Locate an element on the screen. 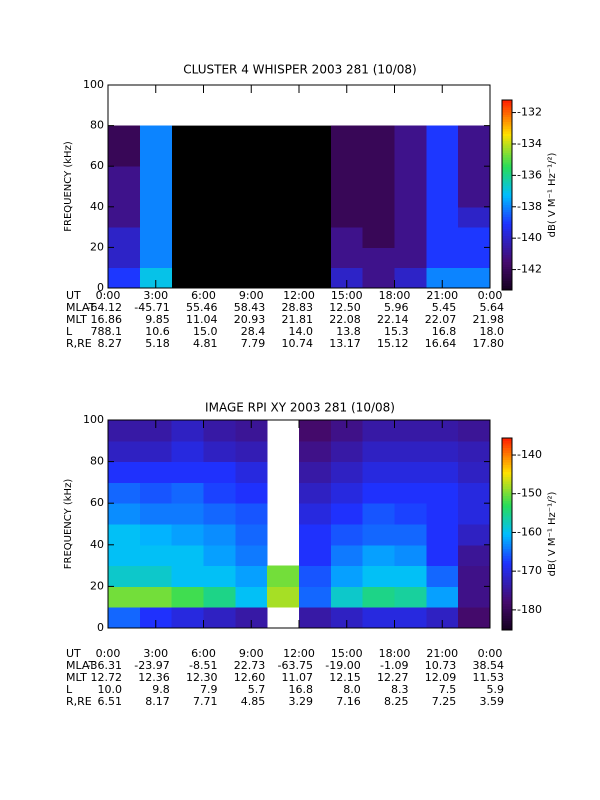  ephemeris-value: 3.59 is located at coordinates (492, 701).